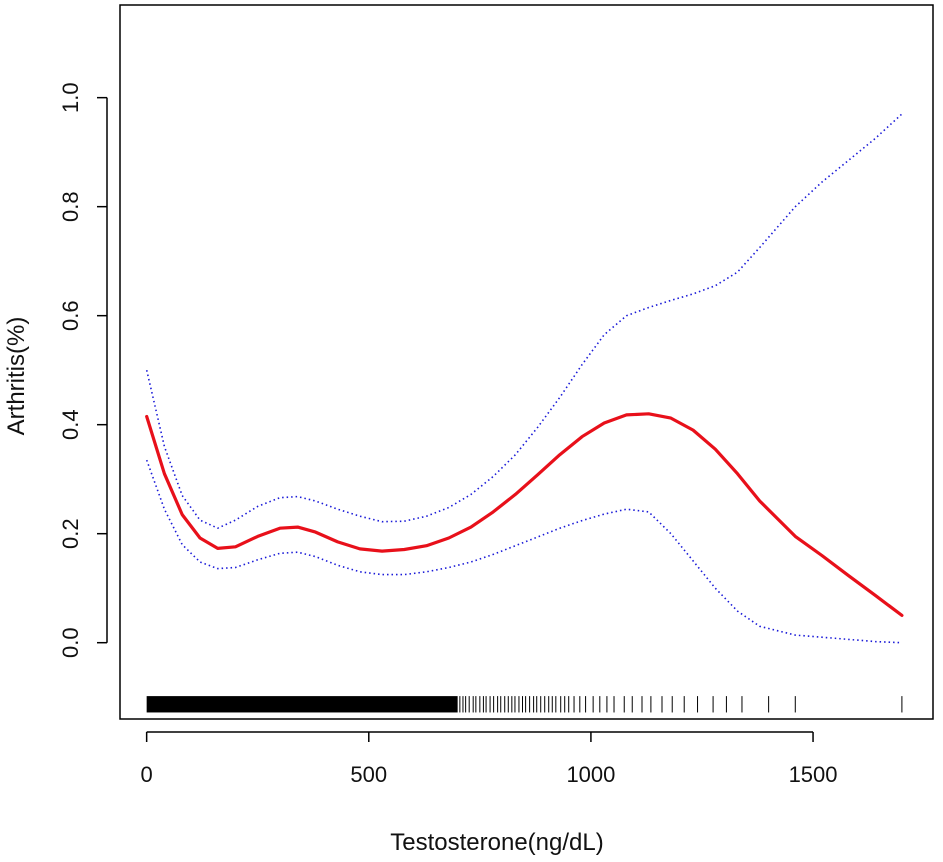  Describe the element at coordinates (70, 315) in the screenshot. I see `y-tick-label-3: 0.6` at that location.